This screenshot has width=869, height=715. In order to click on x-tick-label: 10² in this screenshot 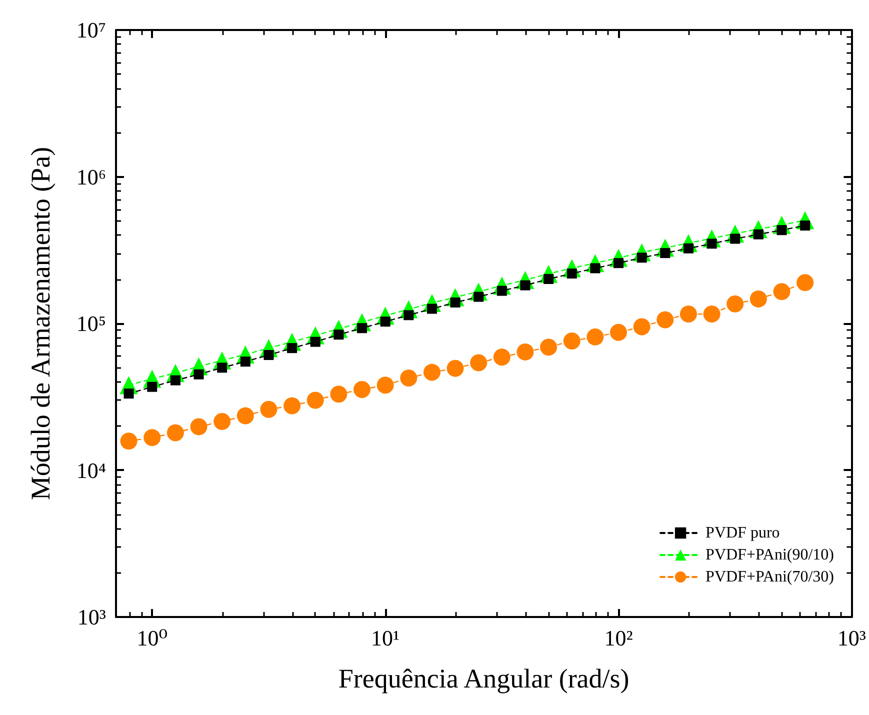, I will do `click(619, 638)`.